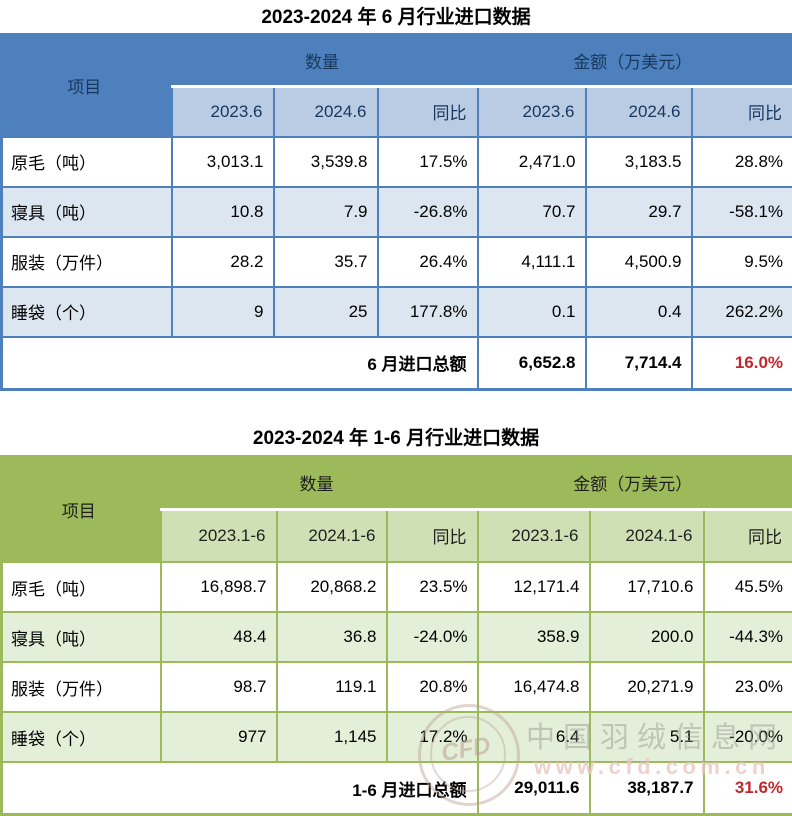 The height and width of the screenshot is (816, 792). I want to click on yoy-cell: 9.5%, so click(742, 262).